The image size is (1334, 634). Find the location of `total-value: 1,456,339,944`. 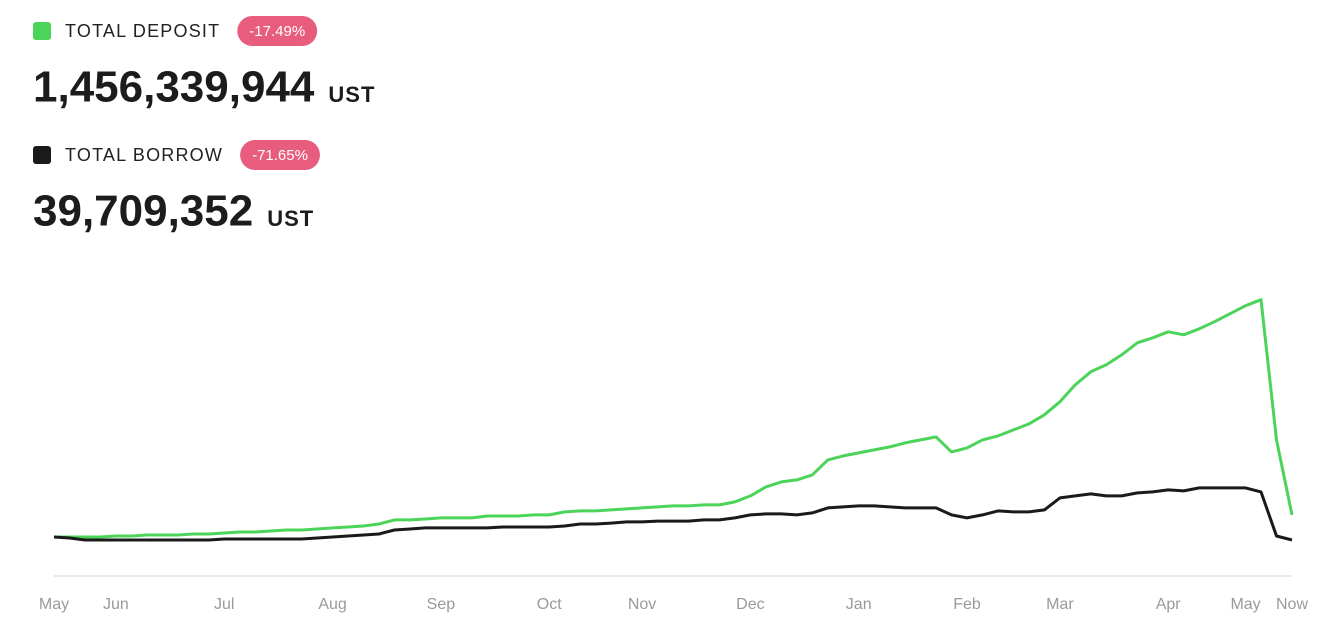

total-value: 1,456,339,944 is located at coordinates (174, 87).